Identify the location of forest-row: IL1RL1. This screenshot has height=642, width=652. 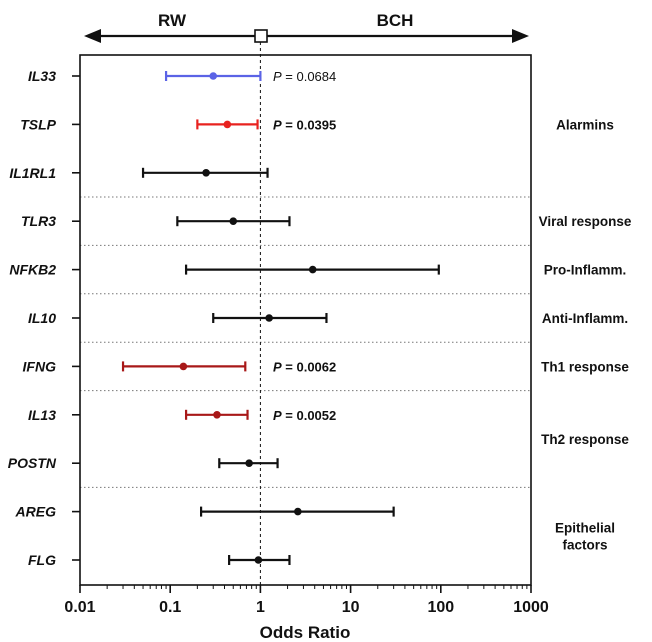
(139, 173).